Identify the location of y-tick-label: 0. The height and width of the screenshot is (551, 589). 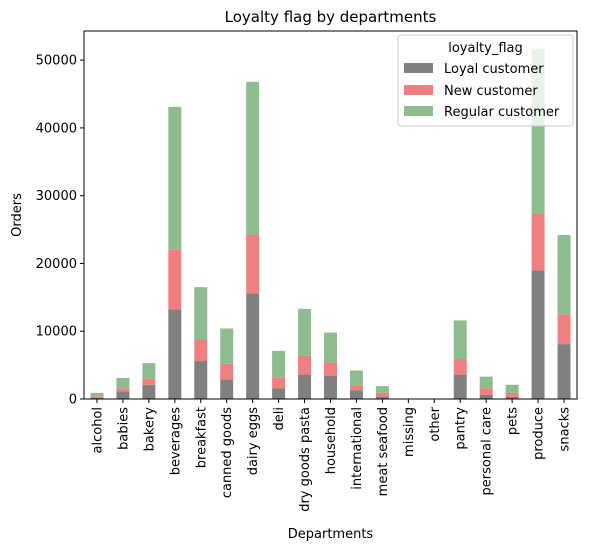
(73, 400).